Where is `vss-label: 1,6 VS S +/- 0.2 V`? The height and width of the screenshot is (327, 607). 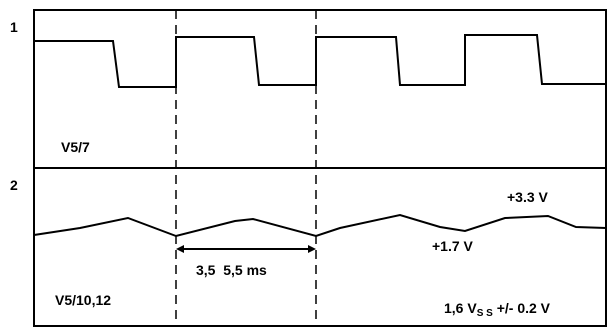
vss-label: 1,6 VS S +/- 0.2 V is located at coordinates (497, 309).